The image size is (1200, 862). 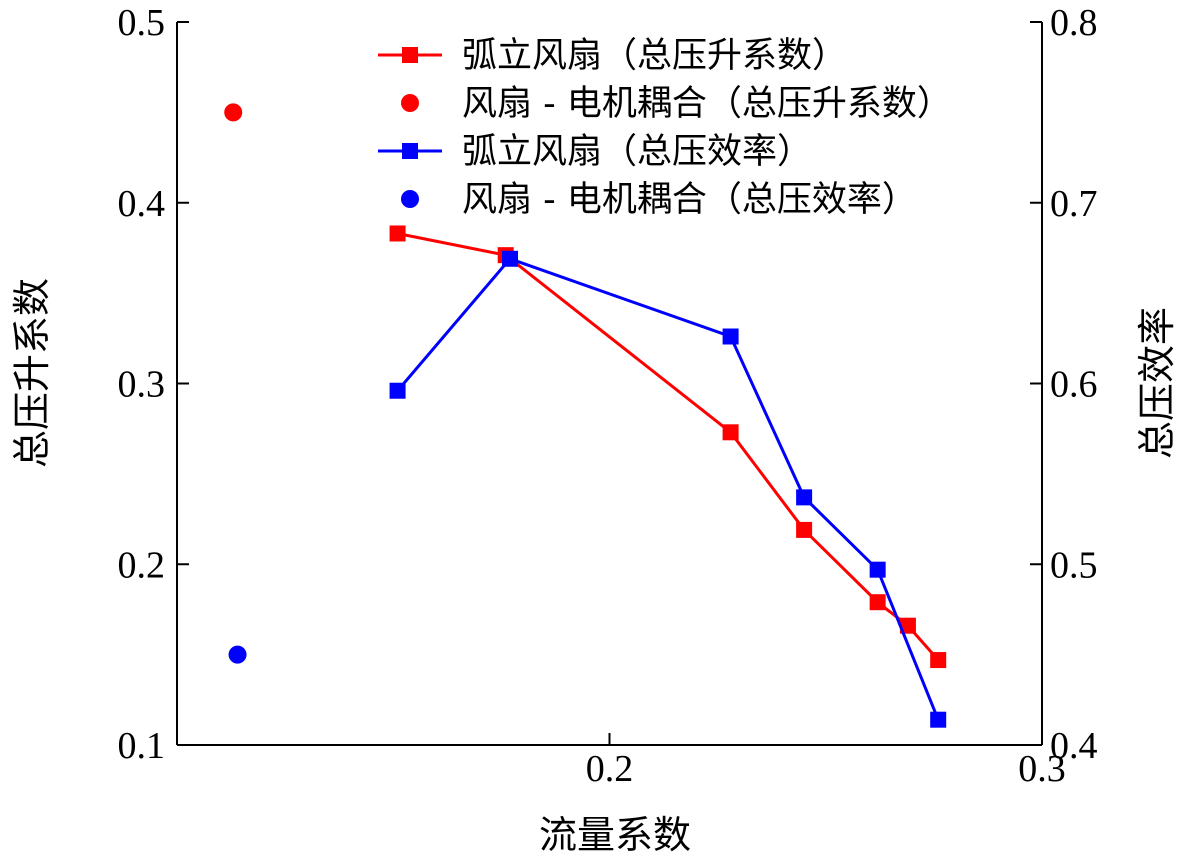 What do you see at coordinates (637, 152) in the screenshot?
I see `legend-label: 弧立风扇（总压效率）` at bounding box center [637, 152].